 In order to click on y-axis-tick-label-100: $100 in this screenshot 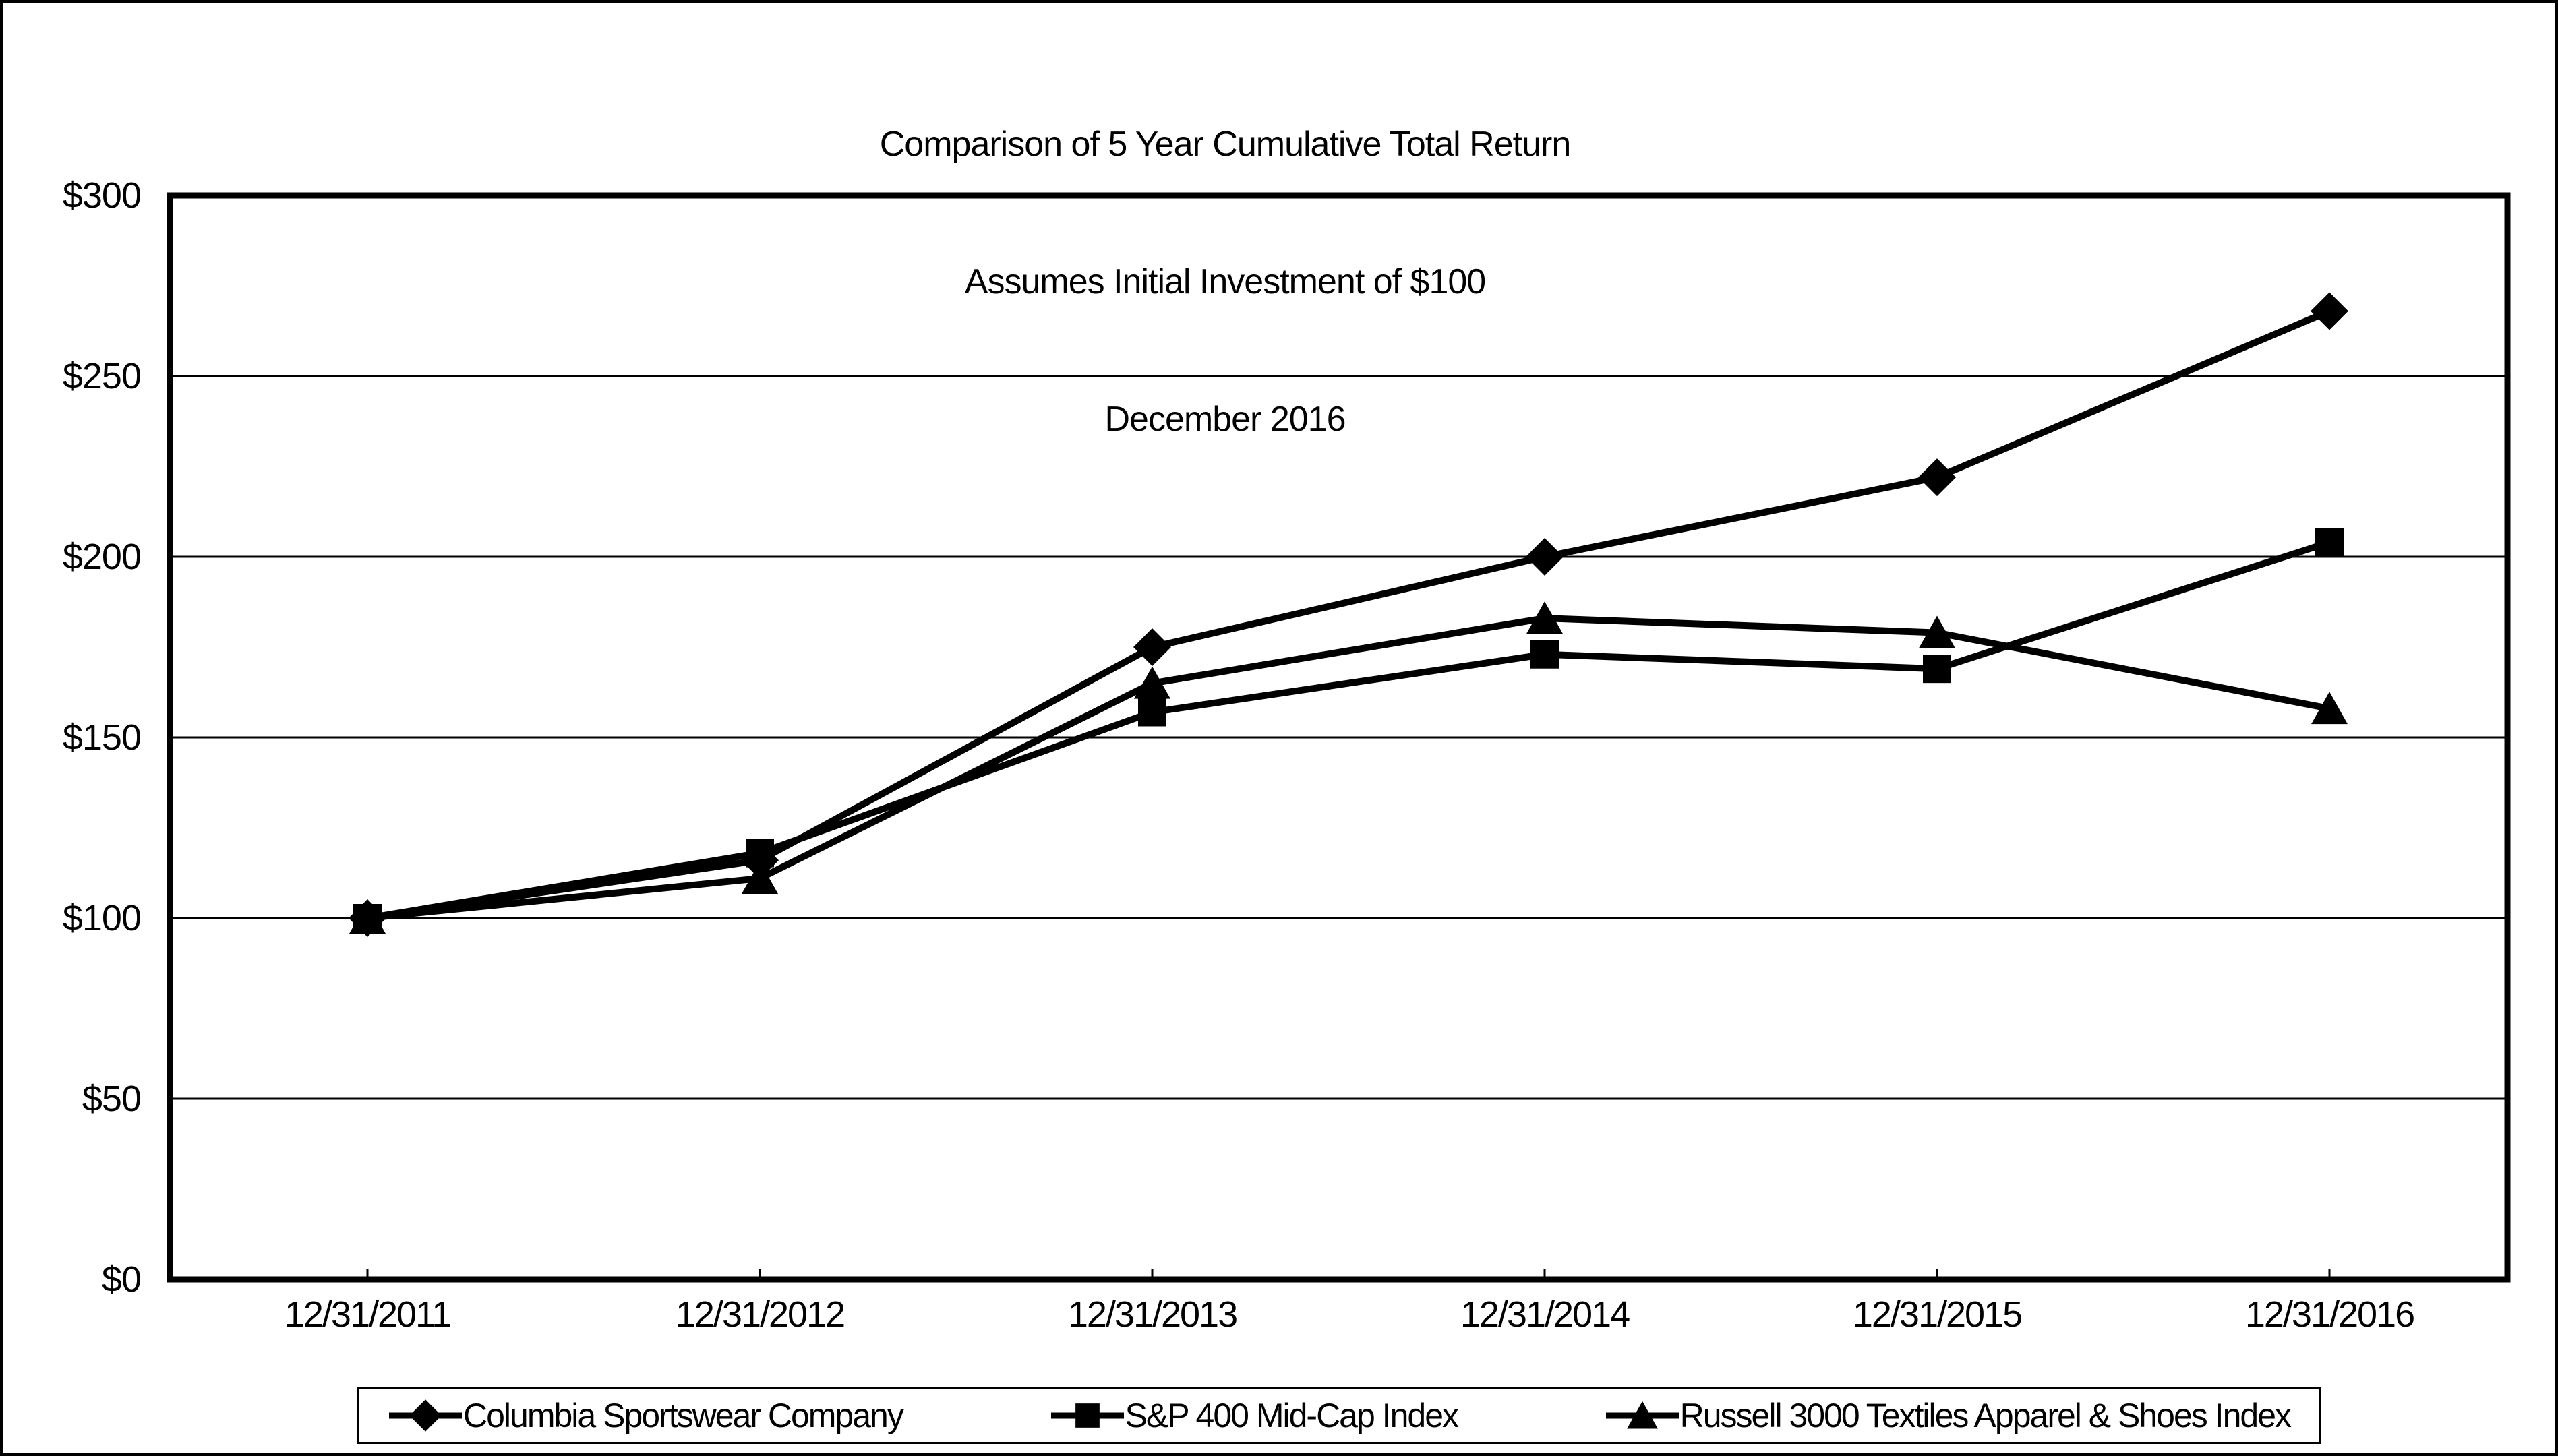, I will do `click(102, 918)`.